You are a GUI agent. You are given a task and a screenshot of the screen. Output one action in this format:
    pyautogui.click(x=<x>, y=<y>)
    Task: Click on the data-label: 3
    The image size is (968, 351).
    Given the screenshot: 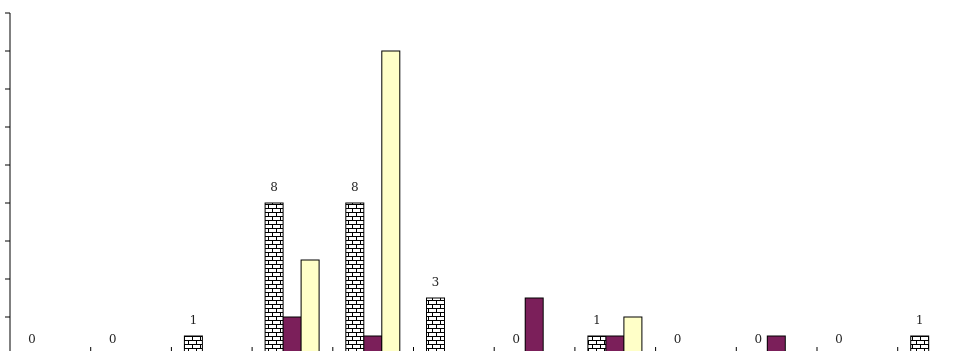 What is the action you would take?
    pyautogui.click(x=436, y=282)
    